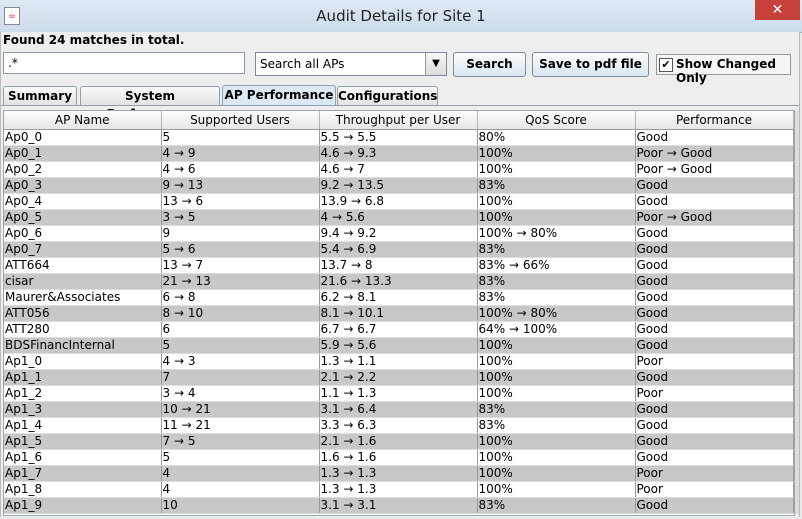  I want to click on table-row: ATT056 8 → 10 8.1 → 10.1 100% → 80% Good, so click(399, 313).